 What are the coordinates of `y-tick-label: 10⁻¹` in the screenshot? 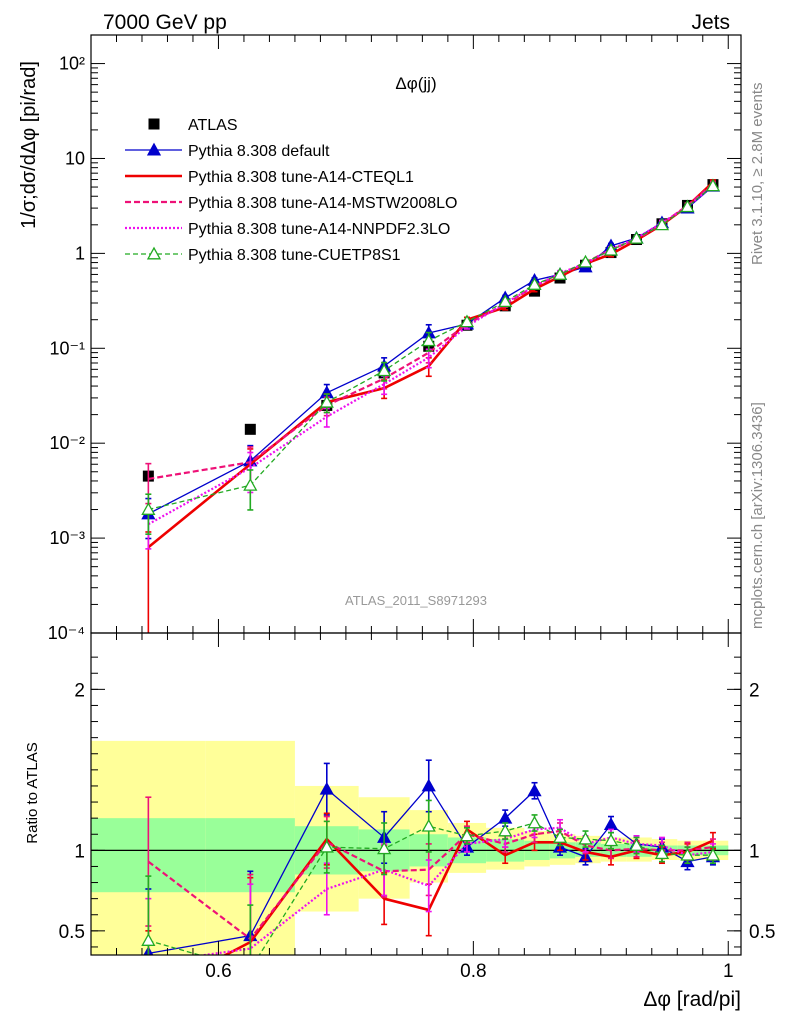 It's located at (67, 348).